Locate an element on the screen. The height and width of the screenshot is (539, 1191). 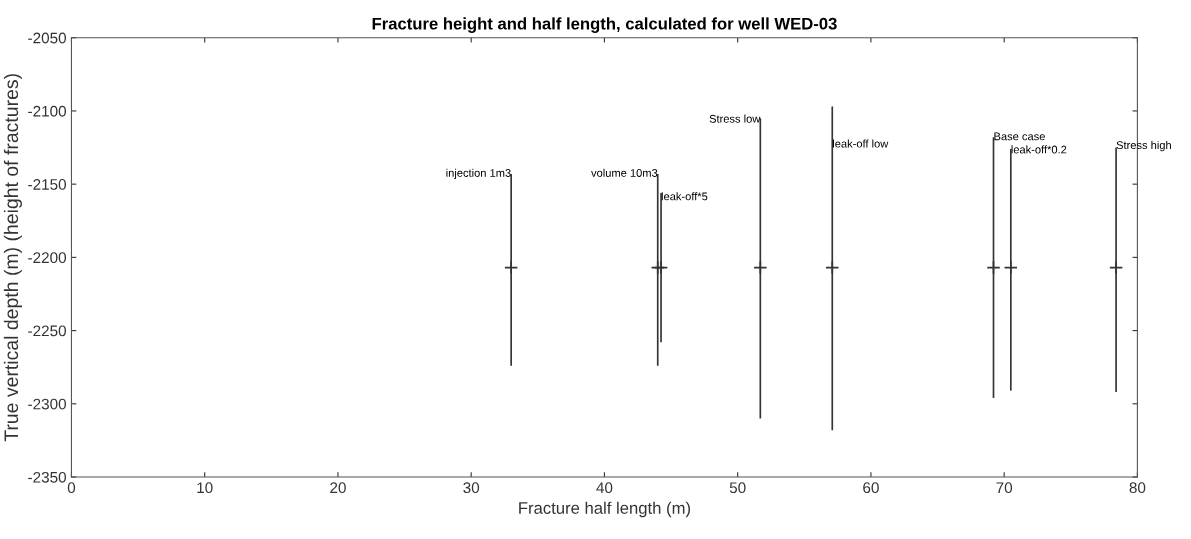
y-tick-label: -2050 is located at coordinates (47, 38).